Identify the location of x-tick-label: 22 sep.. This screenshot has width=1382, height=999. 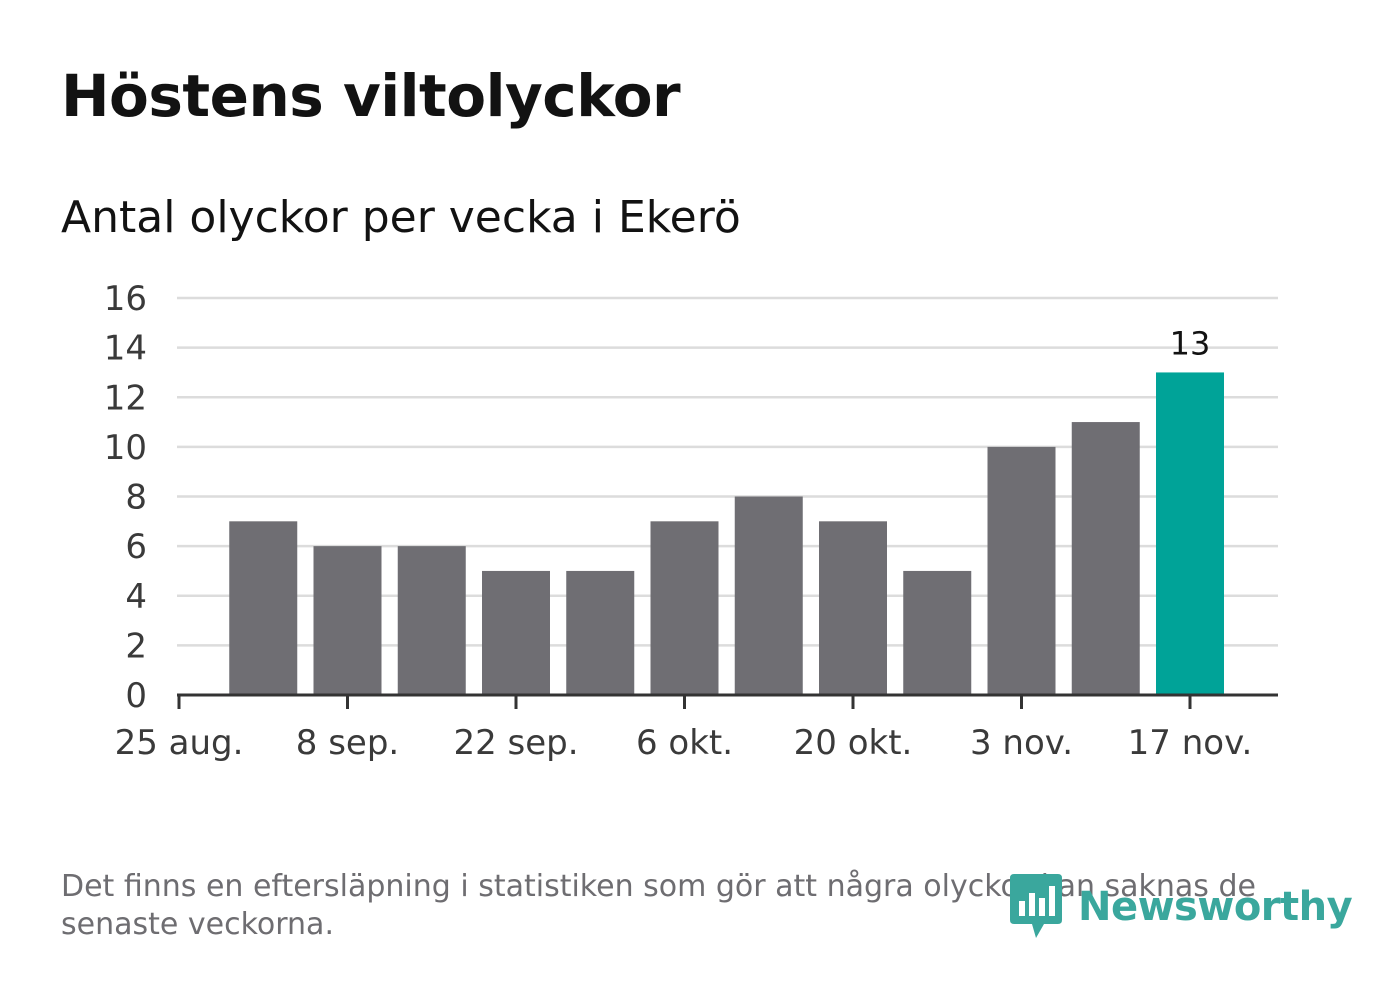
(515, 743).